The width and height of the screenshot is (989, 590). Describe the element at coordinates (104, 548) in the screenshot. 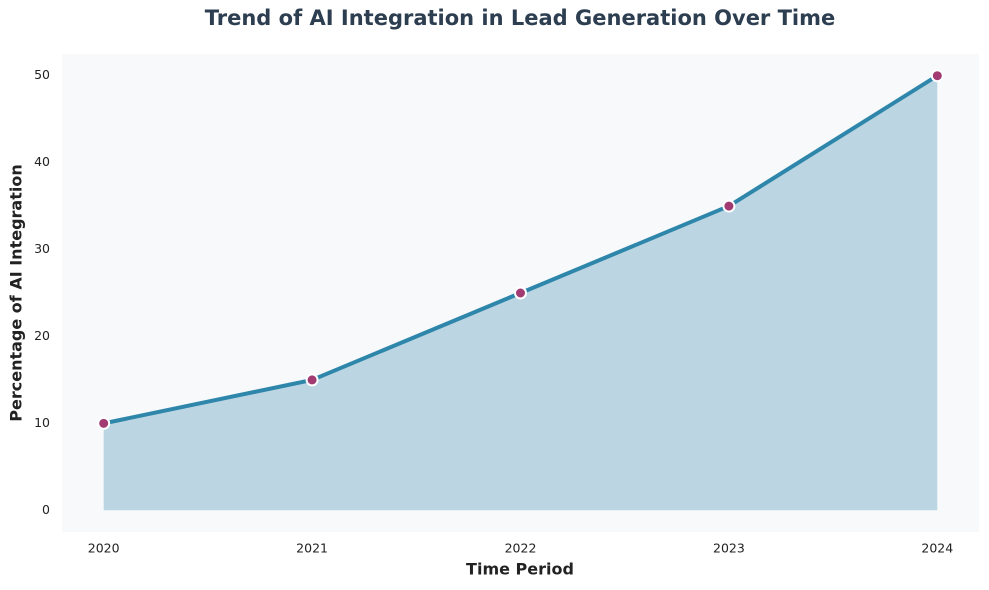

I see `x-tick-label: 2020` at that location.